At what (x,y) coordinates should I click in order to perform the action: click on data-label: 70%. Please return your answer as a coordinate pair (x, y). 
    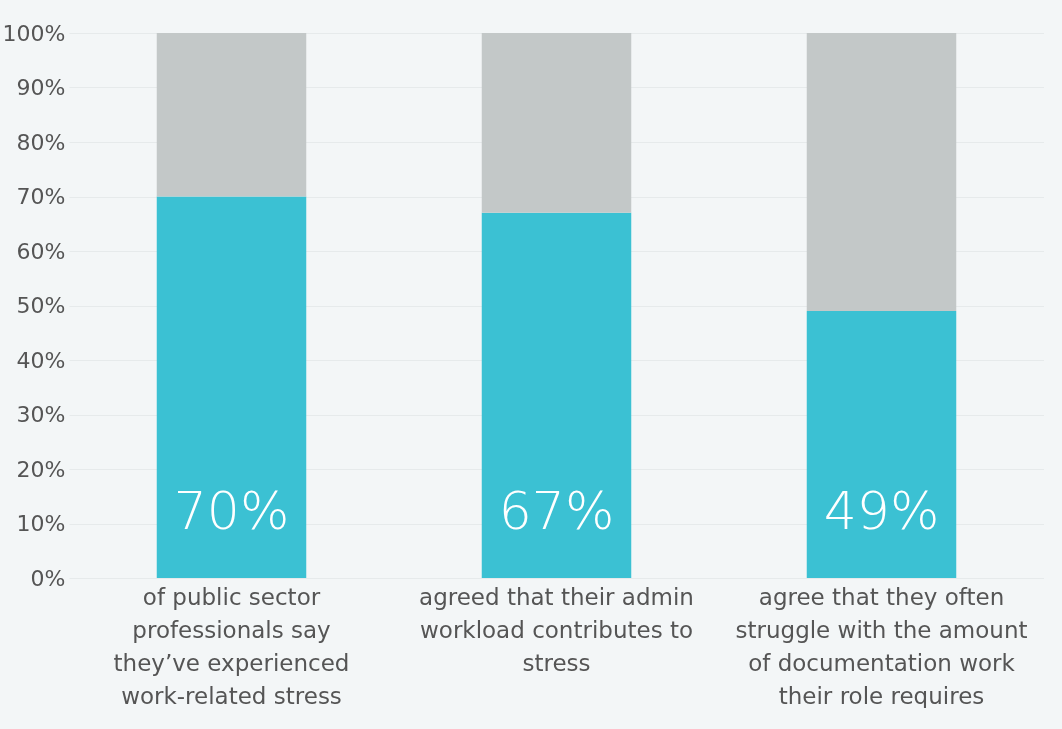
    Looking at the image, I should click on (231, 511).